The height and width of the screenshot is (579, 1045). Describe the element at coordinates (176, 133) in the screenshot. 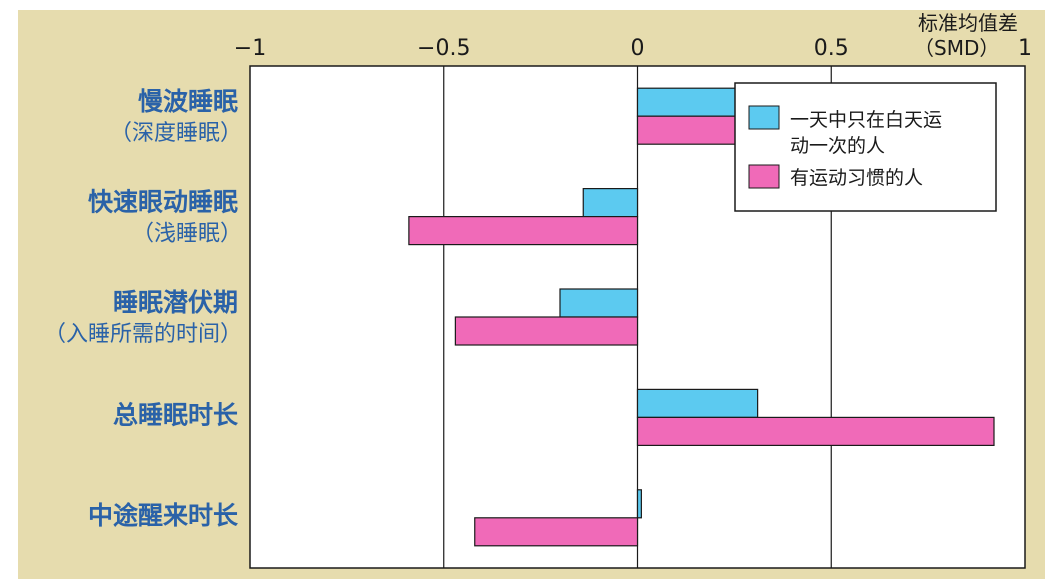

I see `category-sublabel: （深度睡眠）` at that location.